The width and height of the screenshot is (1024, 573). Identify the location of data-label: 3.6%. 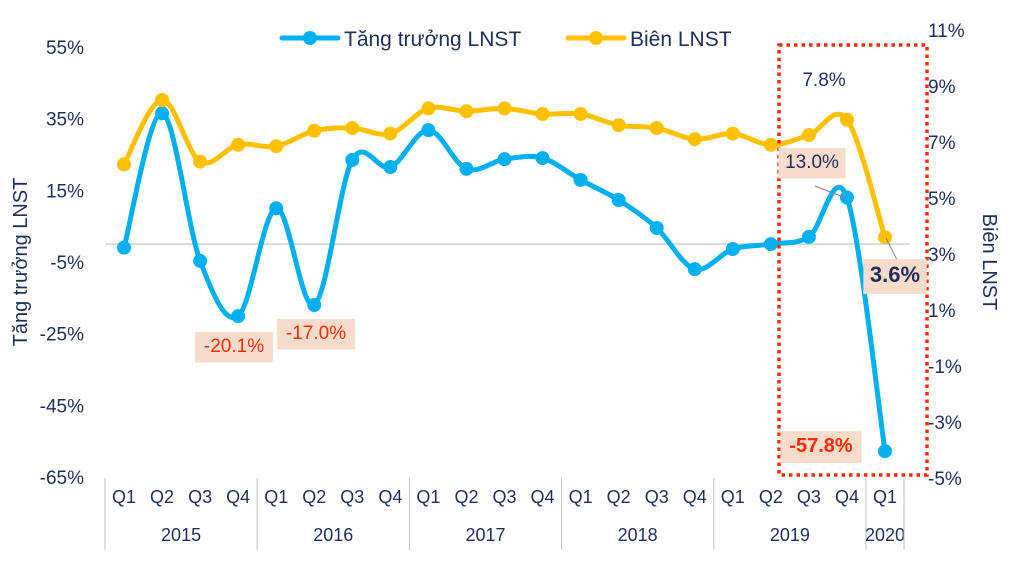
(895, 274).